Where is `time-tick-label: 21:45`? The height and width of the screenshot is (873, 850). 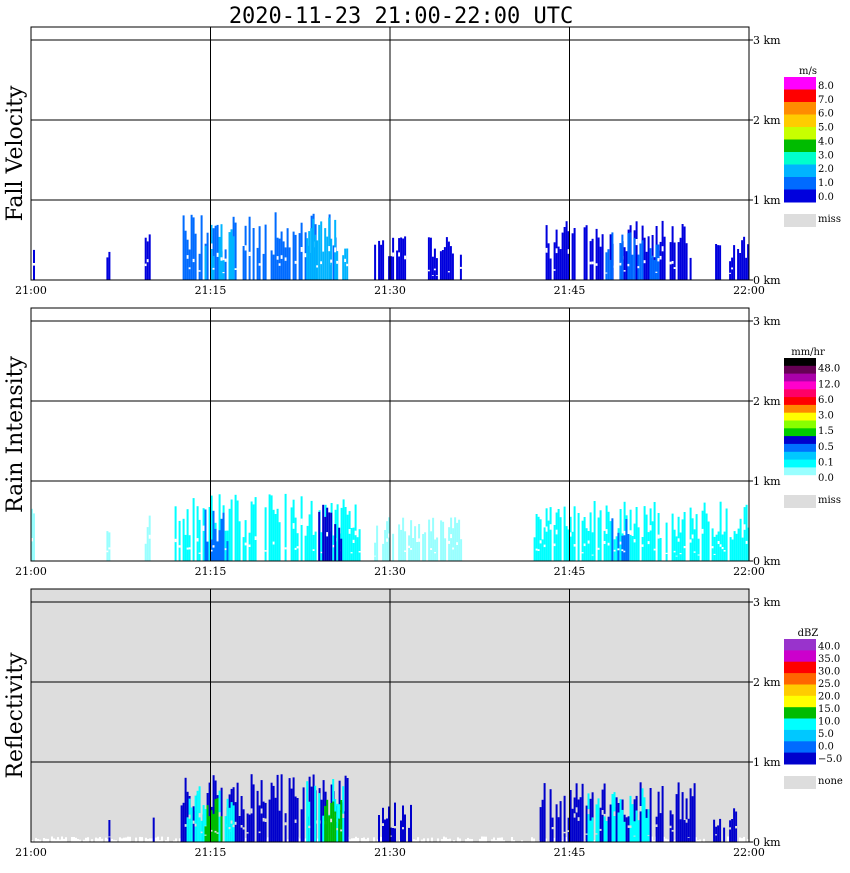 time-tick-label: 21:45 is located at coordinates (570, 290).